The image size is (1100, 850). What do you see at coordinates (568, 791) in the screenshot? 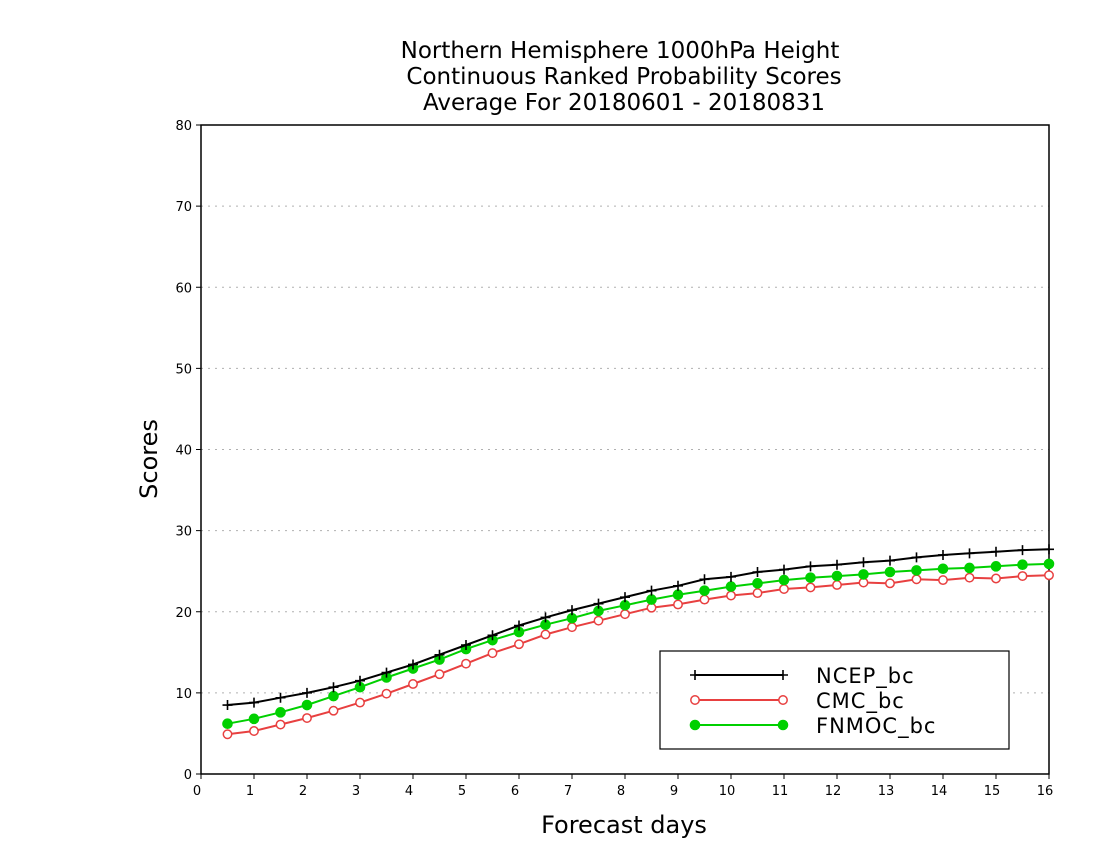
I see `x-tick-label-7: 7` at bounding box center [568, 791].